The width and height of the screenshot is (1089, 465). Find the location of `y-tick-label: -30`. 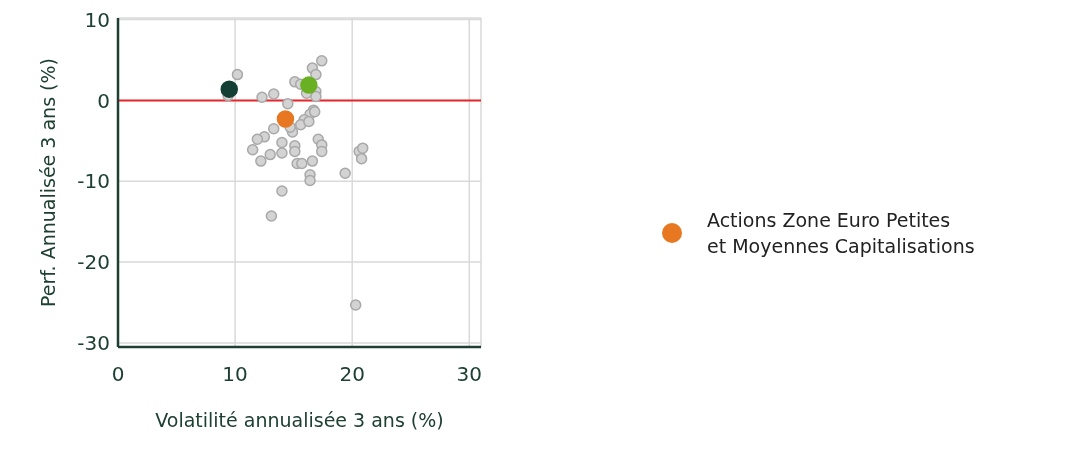

y-tick-label: -30 is located at coordinates (93, 343).